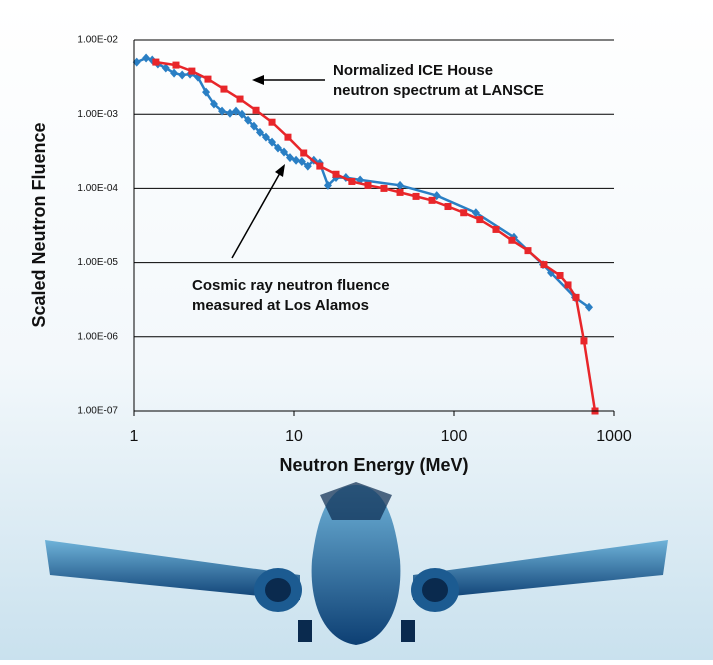 This screenshot has height=665, width=713. Describe the element at coordinates (278, 167) in the screenshot. I see `annotation-arrows` at that location.